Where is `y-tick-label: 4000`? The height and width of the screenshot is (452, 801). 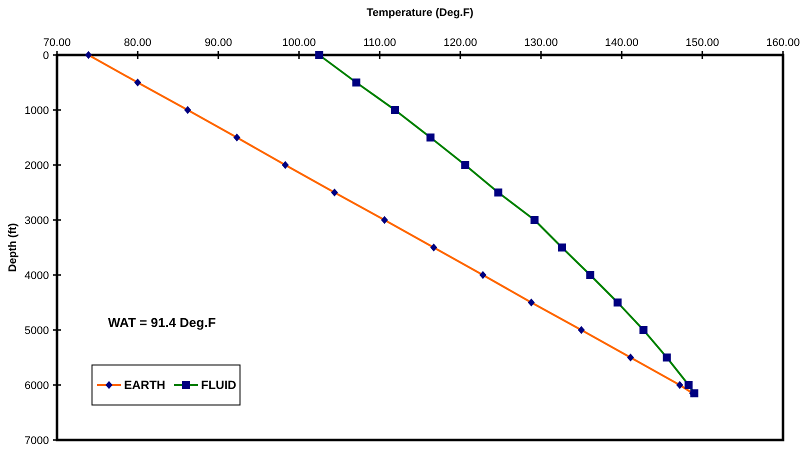 y-tick-label: 4000 is located at coordinates (36, 276).